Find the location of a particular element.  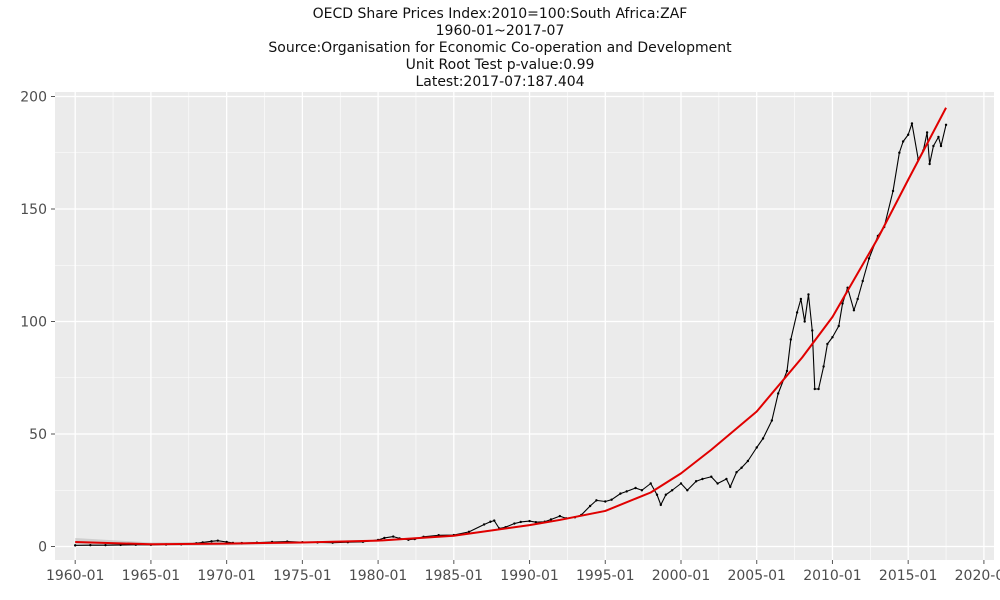

x-tick-label: 1960-01 is located at coordinates (75, 576).